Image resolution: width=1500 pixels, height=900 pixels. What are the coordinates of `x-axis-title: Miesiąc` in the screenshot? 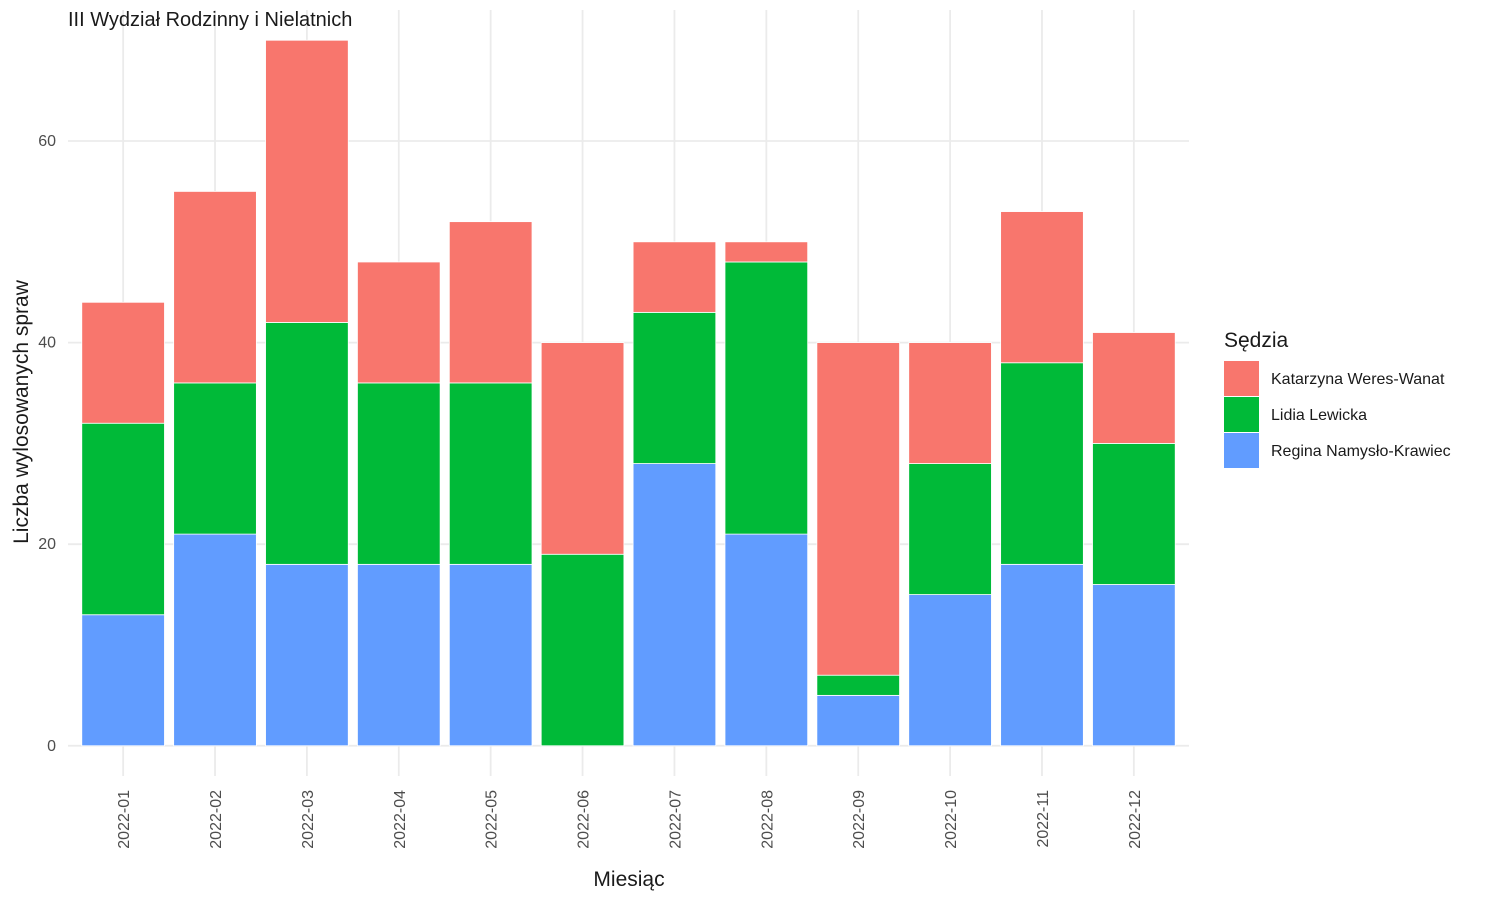 It's located at (628, 879).